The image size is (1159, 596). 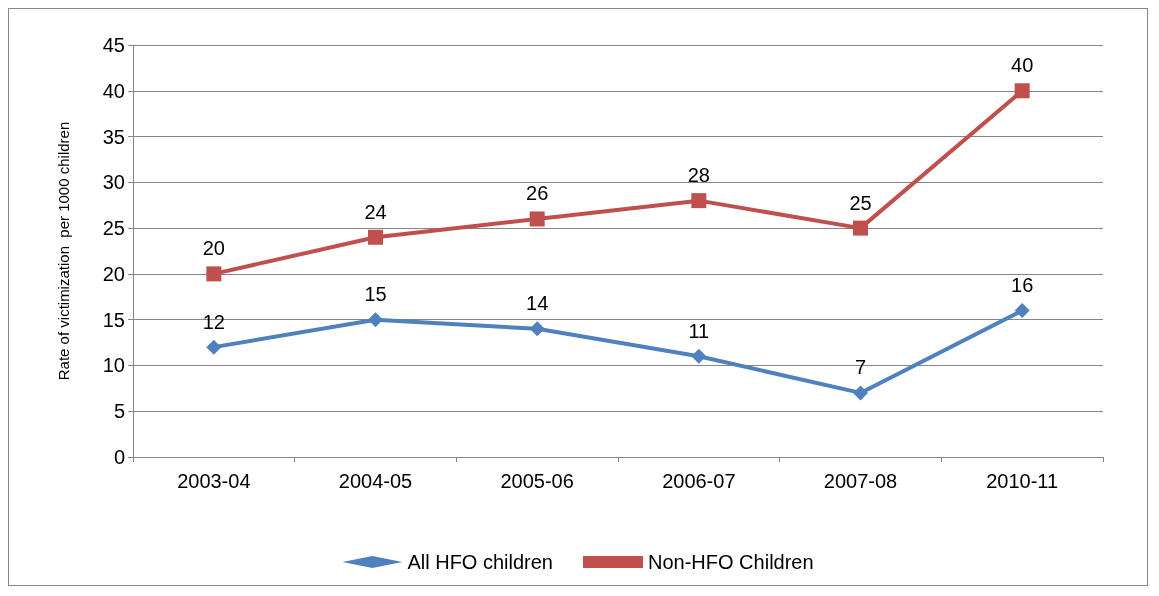 What do you see at coordinates (1022, 65) in the screenshot?
I see `data-label: 40` at bounding box center [1022, 65].